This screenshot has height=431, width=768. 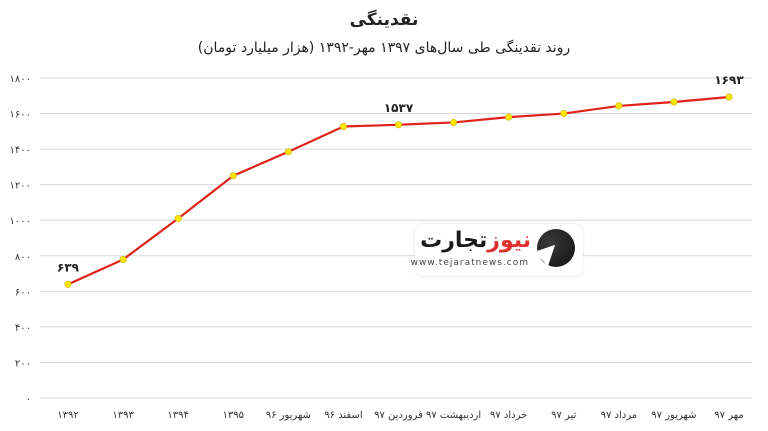 I want to click on y-tick-label: ۱۲۰۰, so click(x=20, y=186).